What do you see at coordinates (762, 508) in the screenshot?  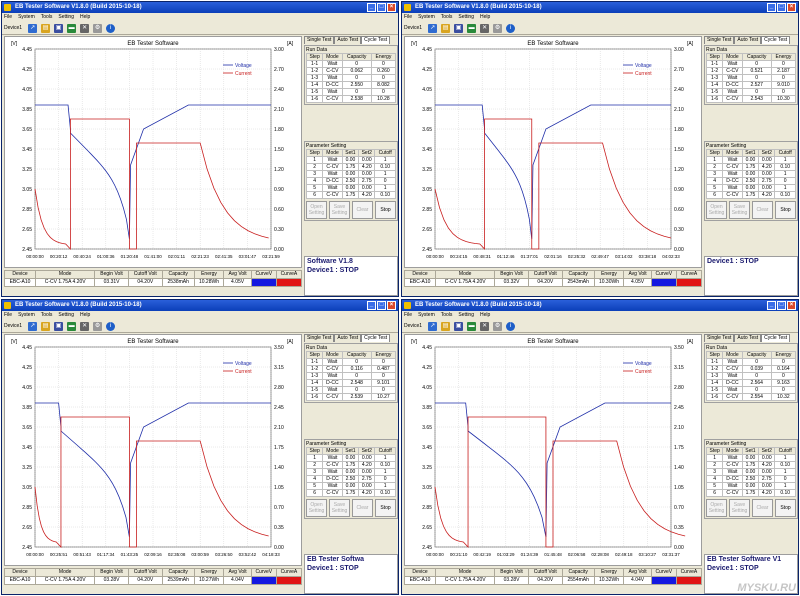 I see `clear-button: Clear` at bounding box center [762, 508].